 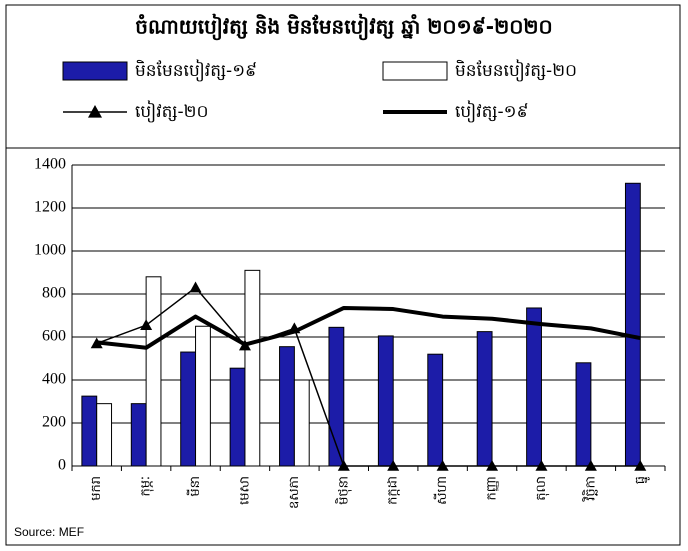 I want to click on legend-label: មិនមែនបៀវត្ស-២០, so click(x=516, y=70).